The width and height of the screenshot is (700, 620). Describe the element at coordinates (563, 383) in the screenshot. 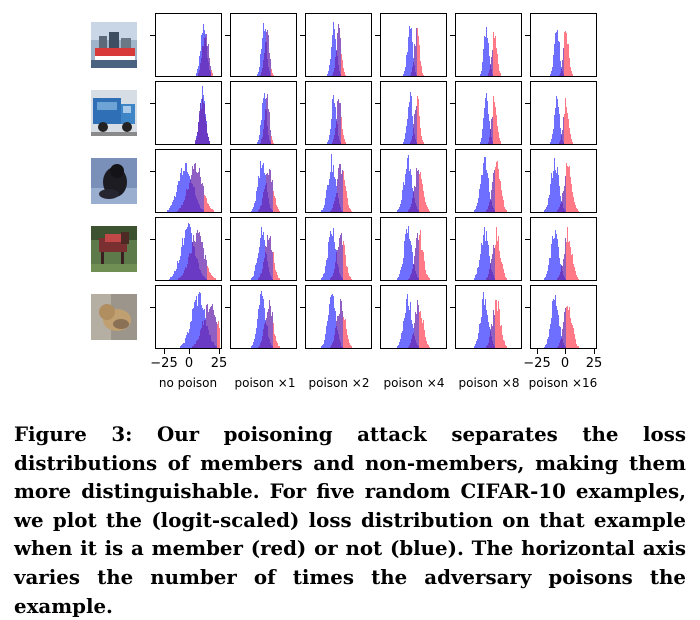

I see `column-label-poison-x16: poison ×16` at that location.